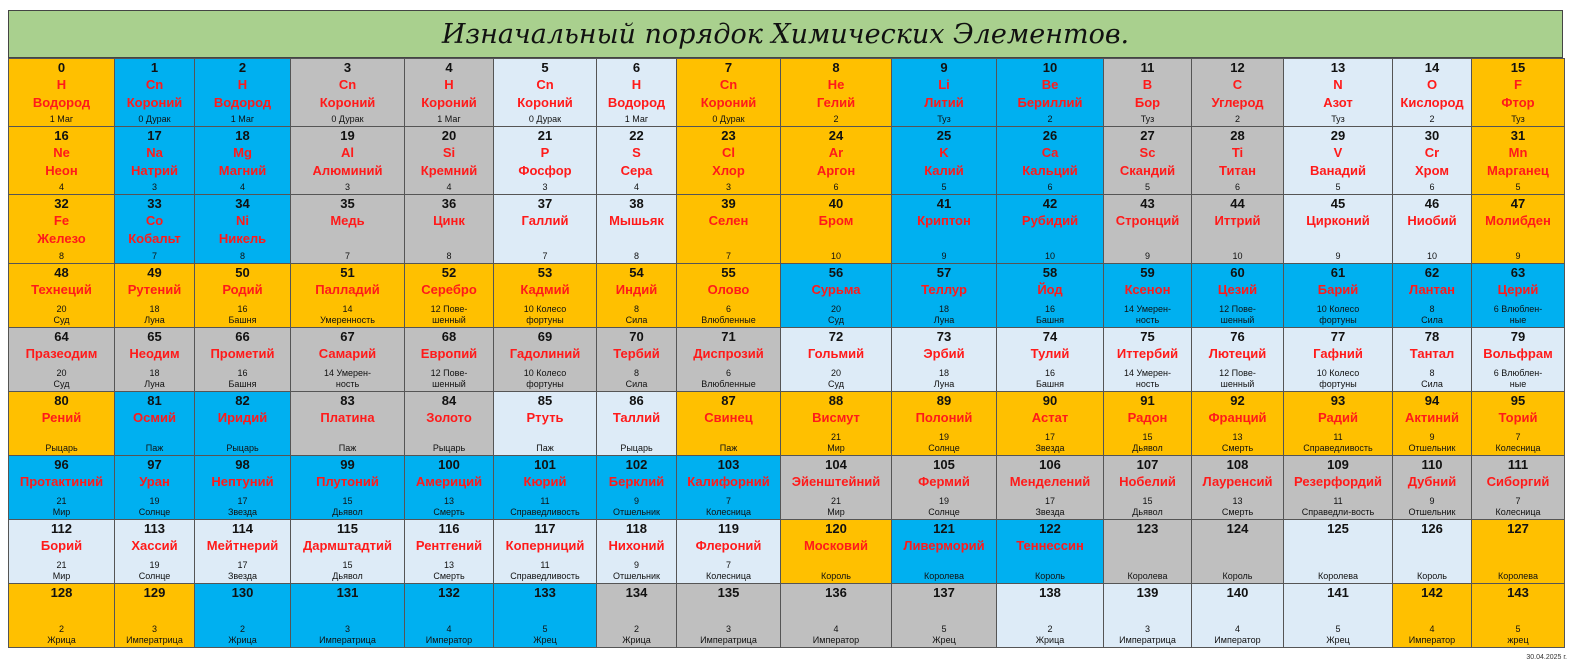 The image size is (1579, 663). What do you see at coordinates (61, 551) in the screenshot?
I see `element-cell: 112 Борий 21 Мир` at bounding box center [61, 551].